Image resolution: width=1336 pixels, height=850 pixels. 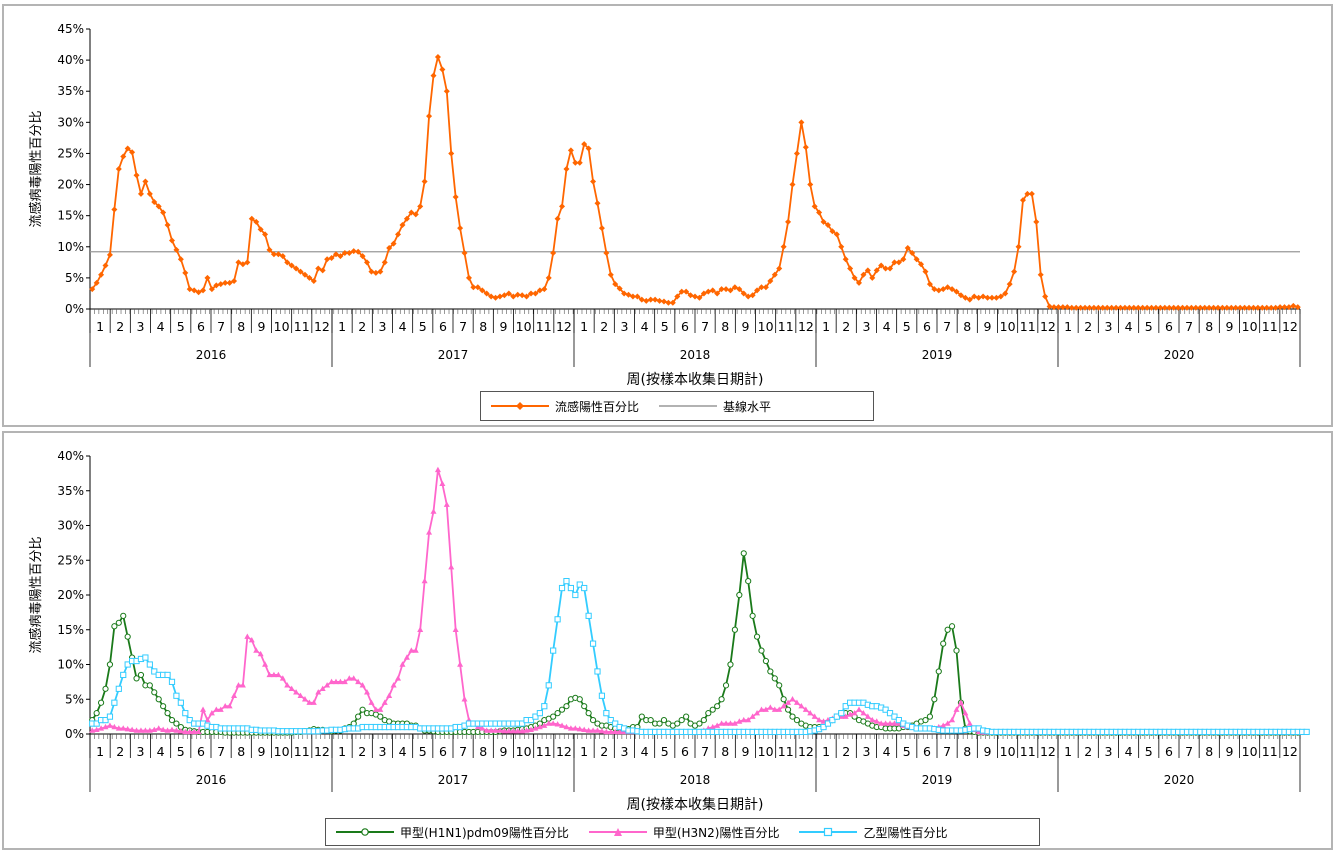 What do you see at coordinates (453, 780) in the screenshot?
I see `x-year-label: 2017` at bounding box center [453, 780].